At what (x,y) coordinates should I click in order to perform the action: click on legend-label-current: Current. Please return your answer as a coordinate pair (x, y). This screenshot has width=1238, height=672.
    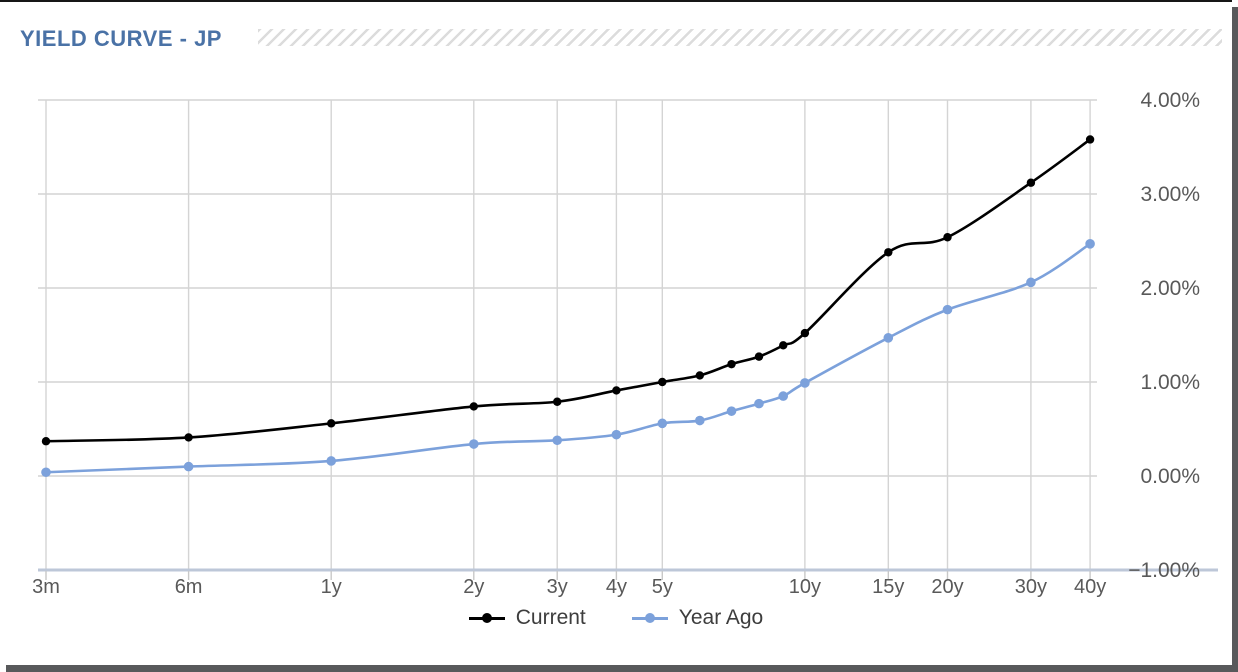
    Looking at the image, I should click on (550, 617).